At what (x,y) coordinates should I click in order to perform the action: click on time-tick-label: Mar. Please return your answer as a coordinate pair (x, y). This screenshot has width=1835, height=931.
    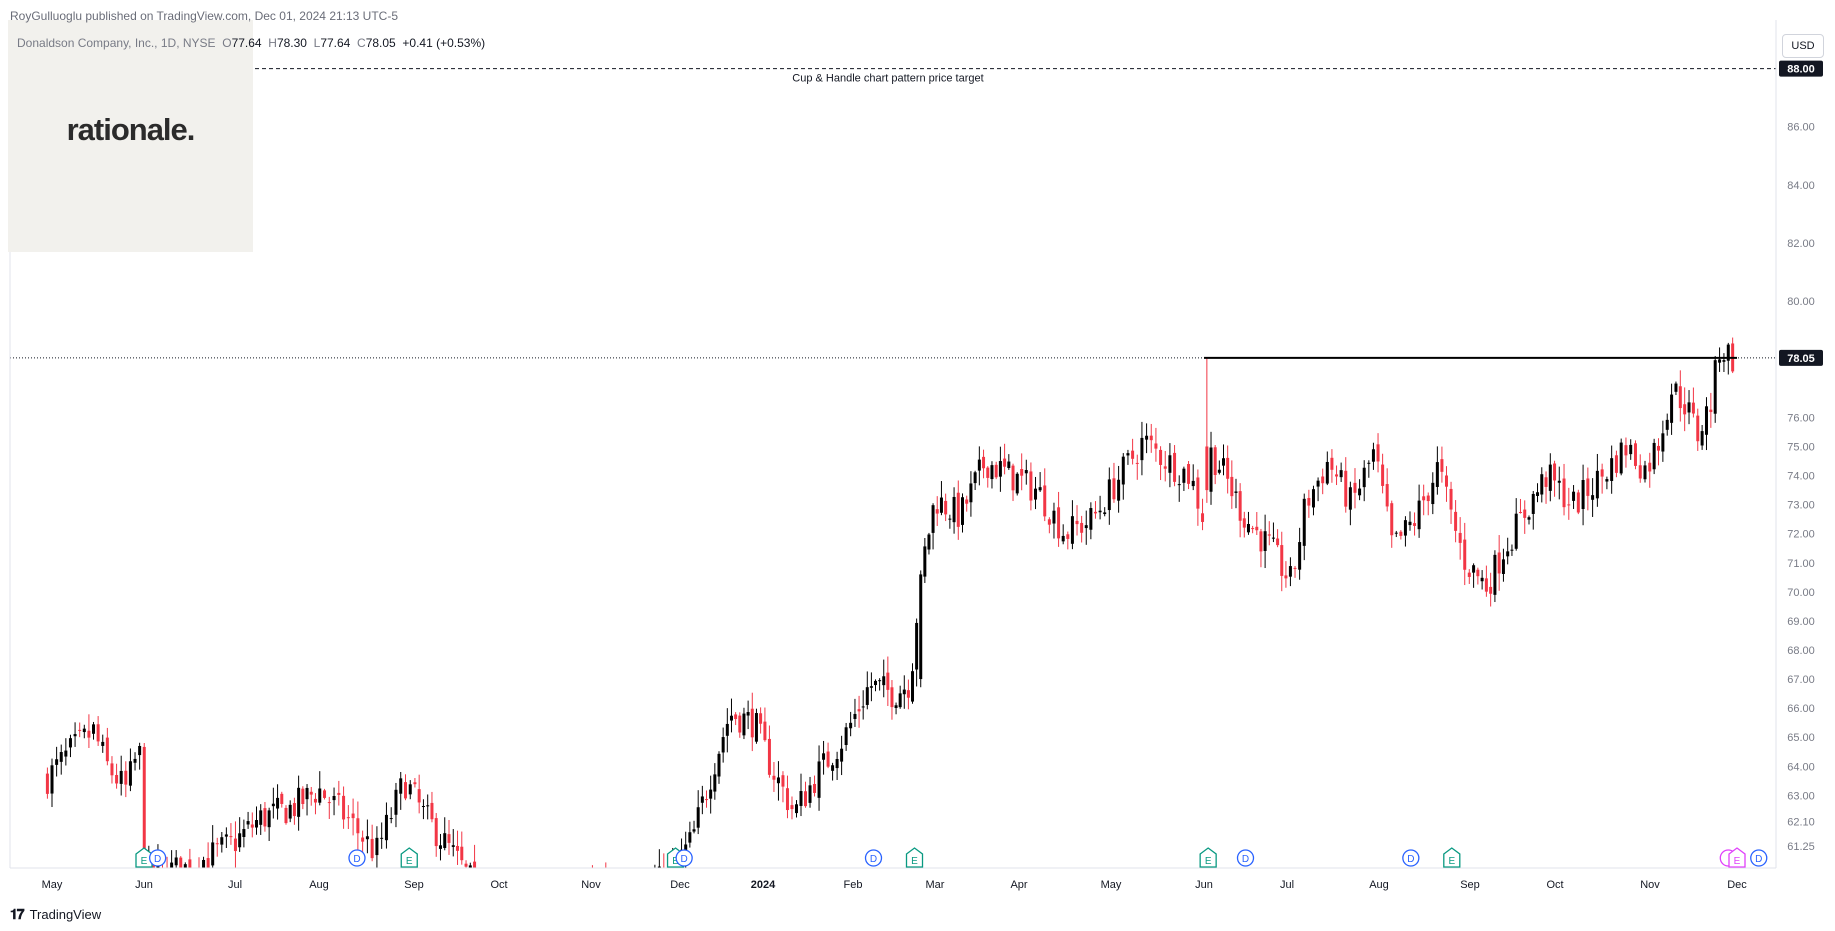
    Looking at the image, I should click on (935, 885).